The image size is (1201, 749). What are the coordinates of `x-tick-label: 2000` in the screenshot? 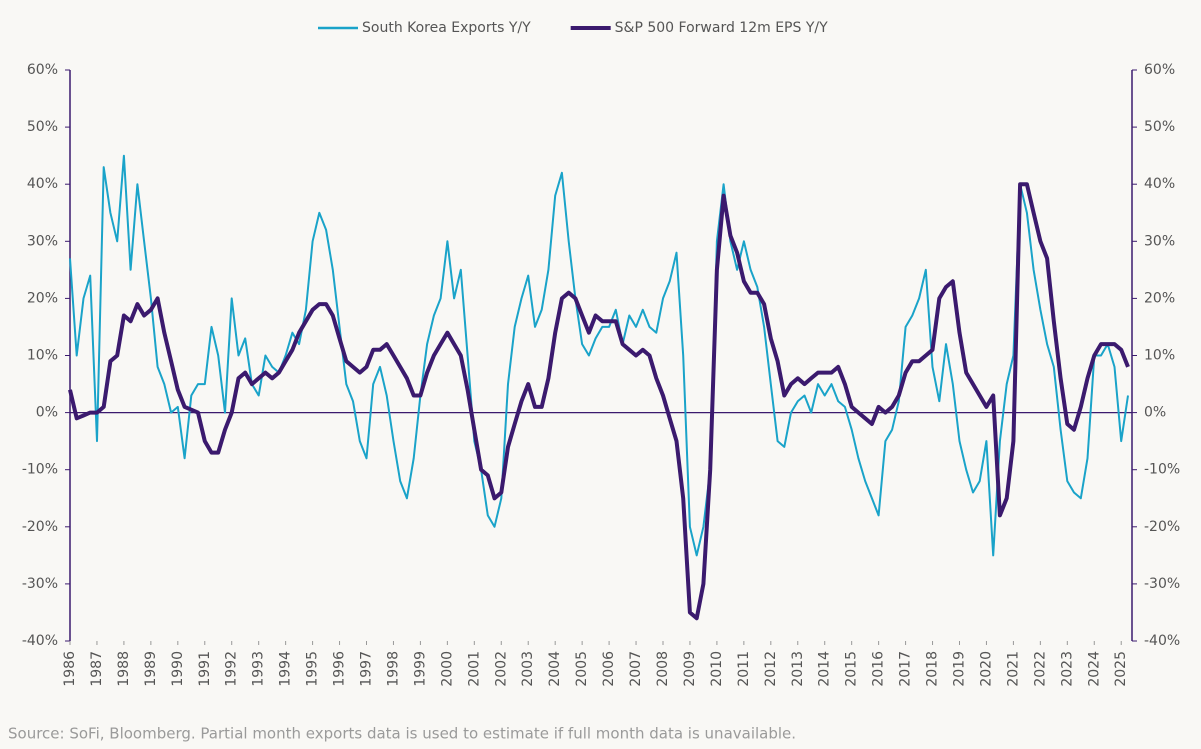 It's located at (447, 669).